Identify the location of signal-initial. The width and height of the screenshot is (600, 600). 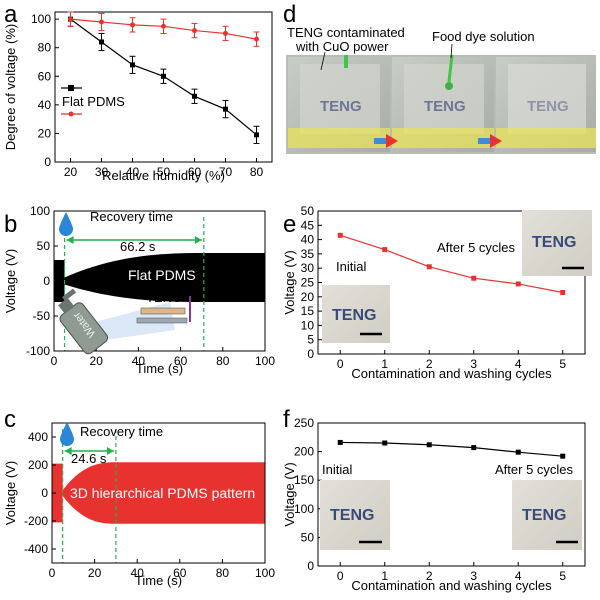
(59, 281).